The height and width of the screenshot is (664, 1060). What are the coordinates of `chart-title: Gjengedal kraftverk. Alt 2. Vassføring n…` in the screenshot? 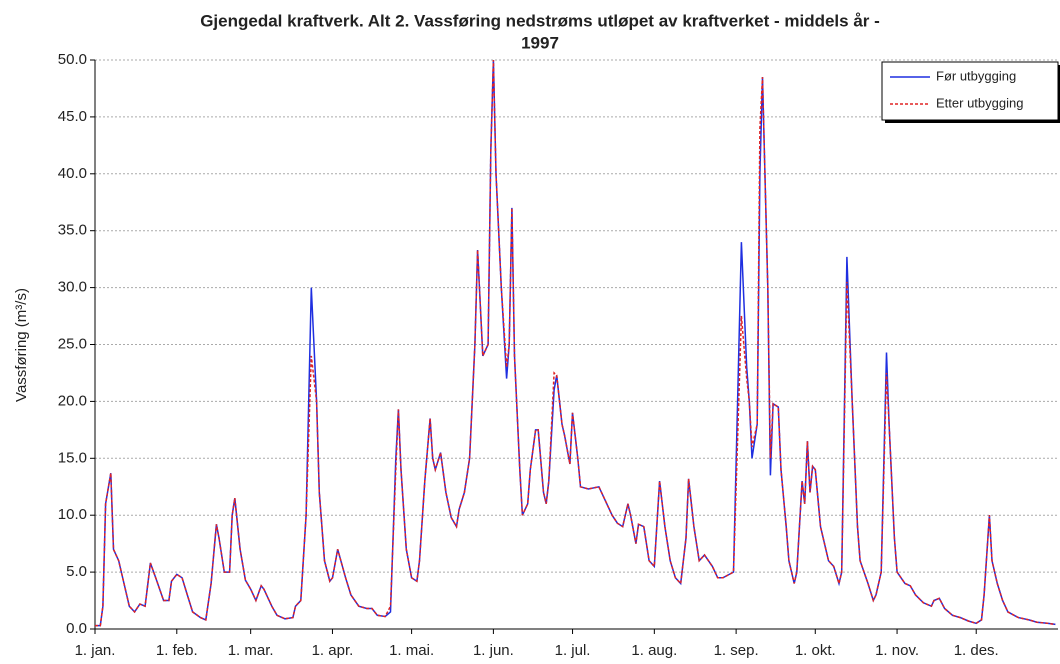 It's located at (540, 20).